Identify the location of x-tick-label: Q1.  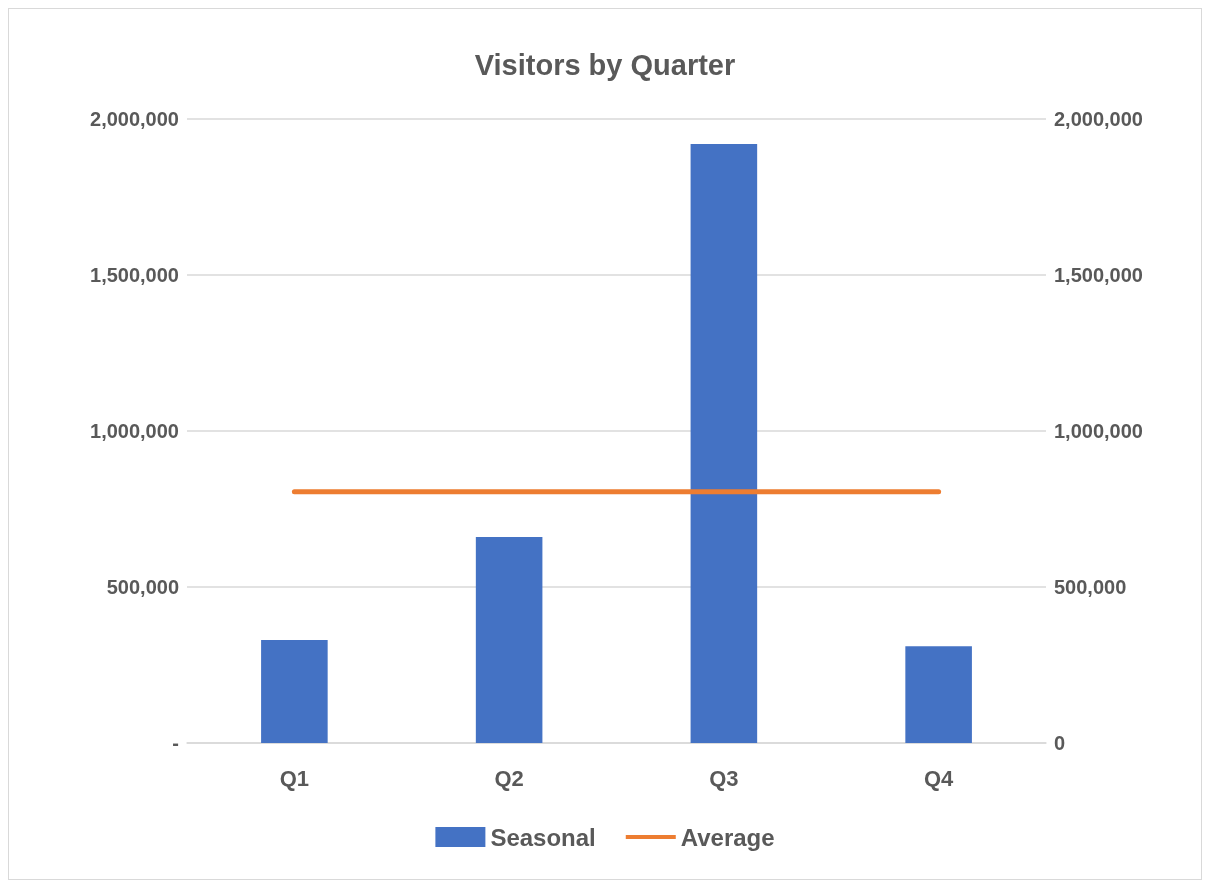
(294, 778).